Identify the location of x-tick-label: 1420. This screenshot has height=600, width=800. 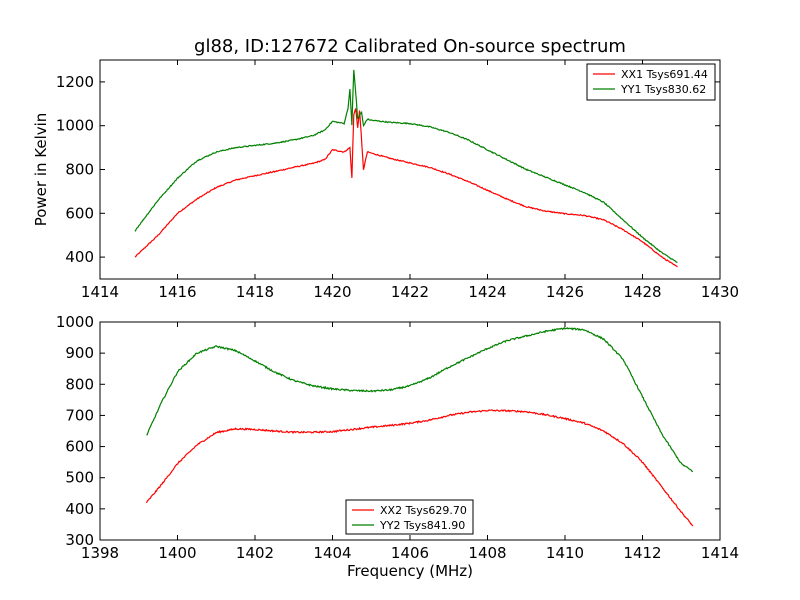
(332, 292).